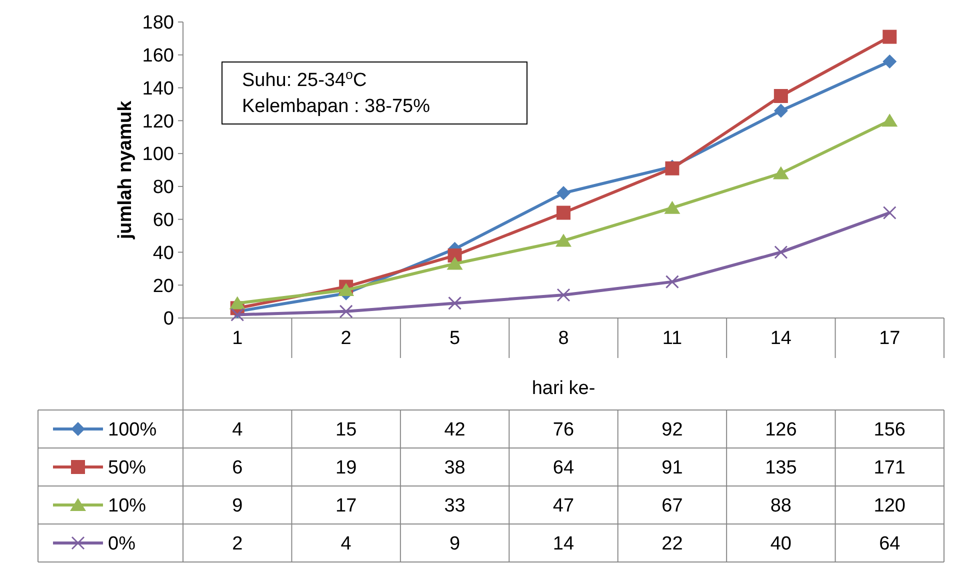 The height and width of the screenshot is (580, 958). Describe the element at coordinates (890, 506) in the screenshot. I see `data-label: 120` at that location.